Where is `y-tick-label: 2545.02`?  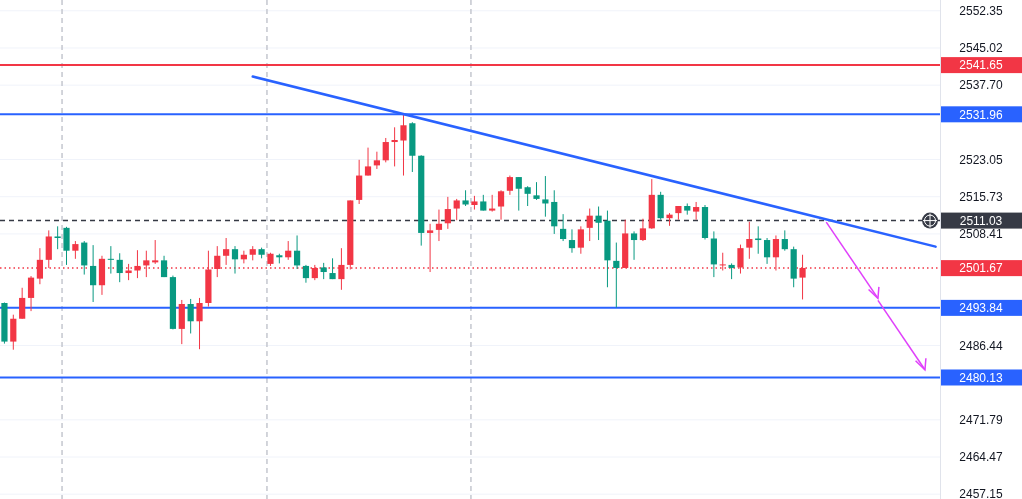
y-tick-label: 2545.02 is located at coordinates (981, 48).